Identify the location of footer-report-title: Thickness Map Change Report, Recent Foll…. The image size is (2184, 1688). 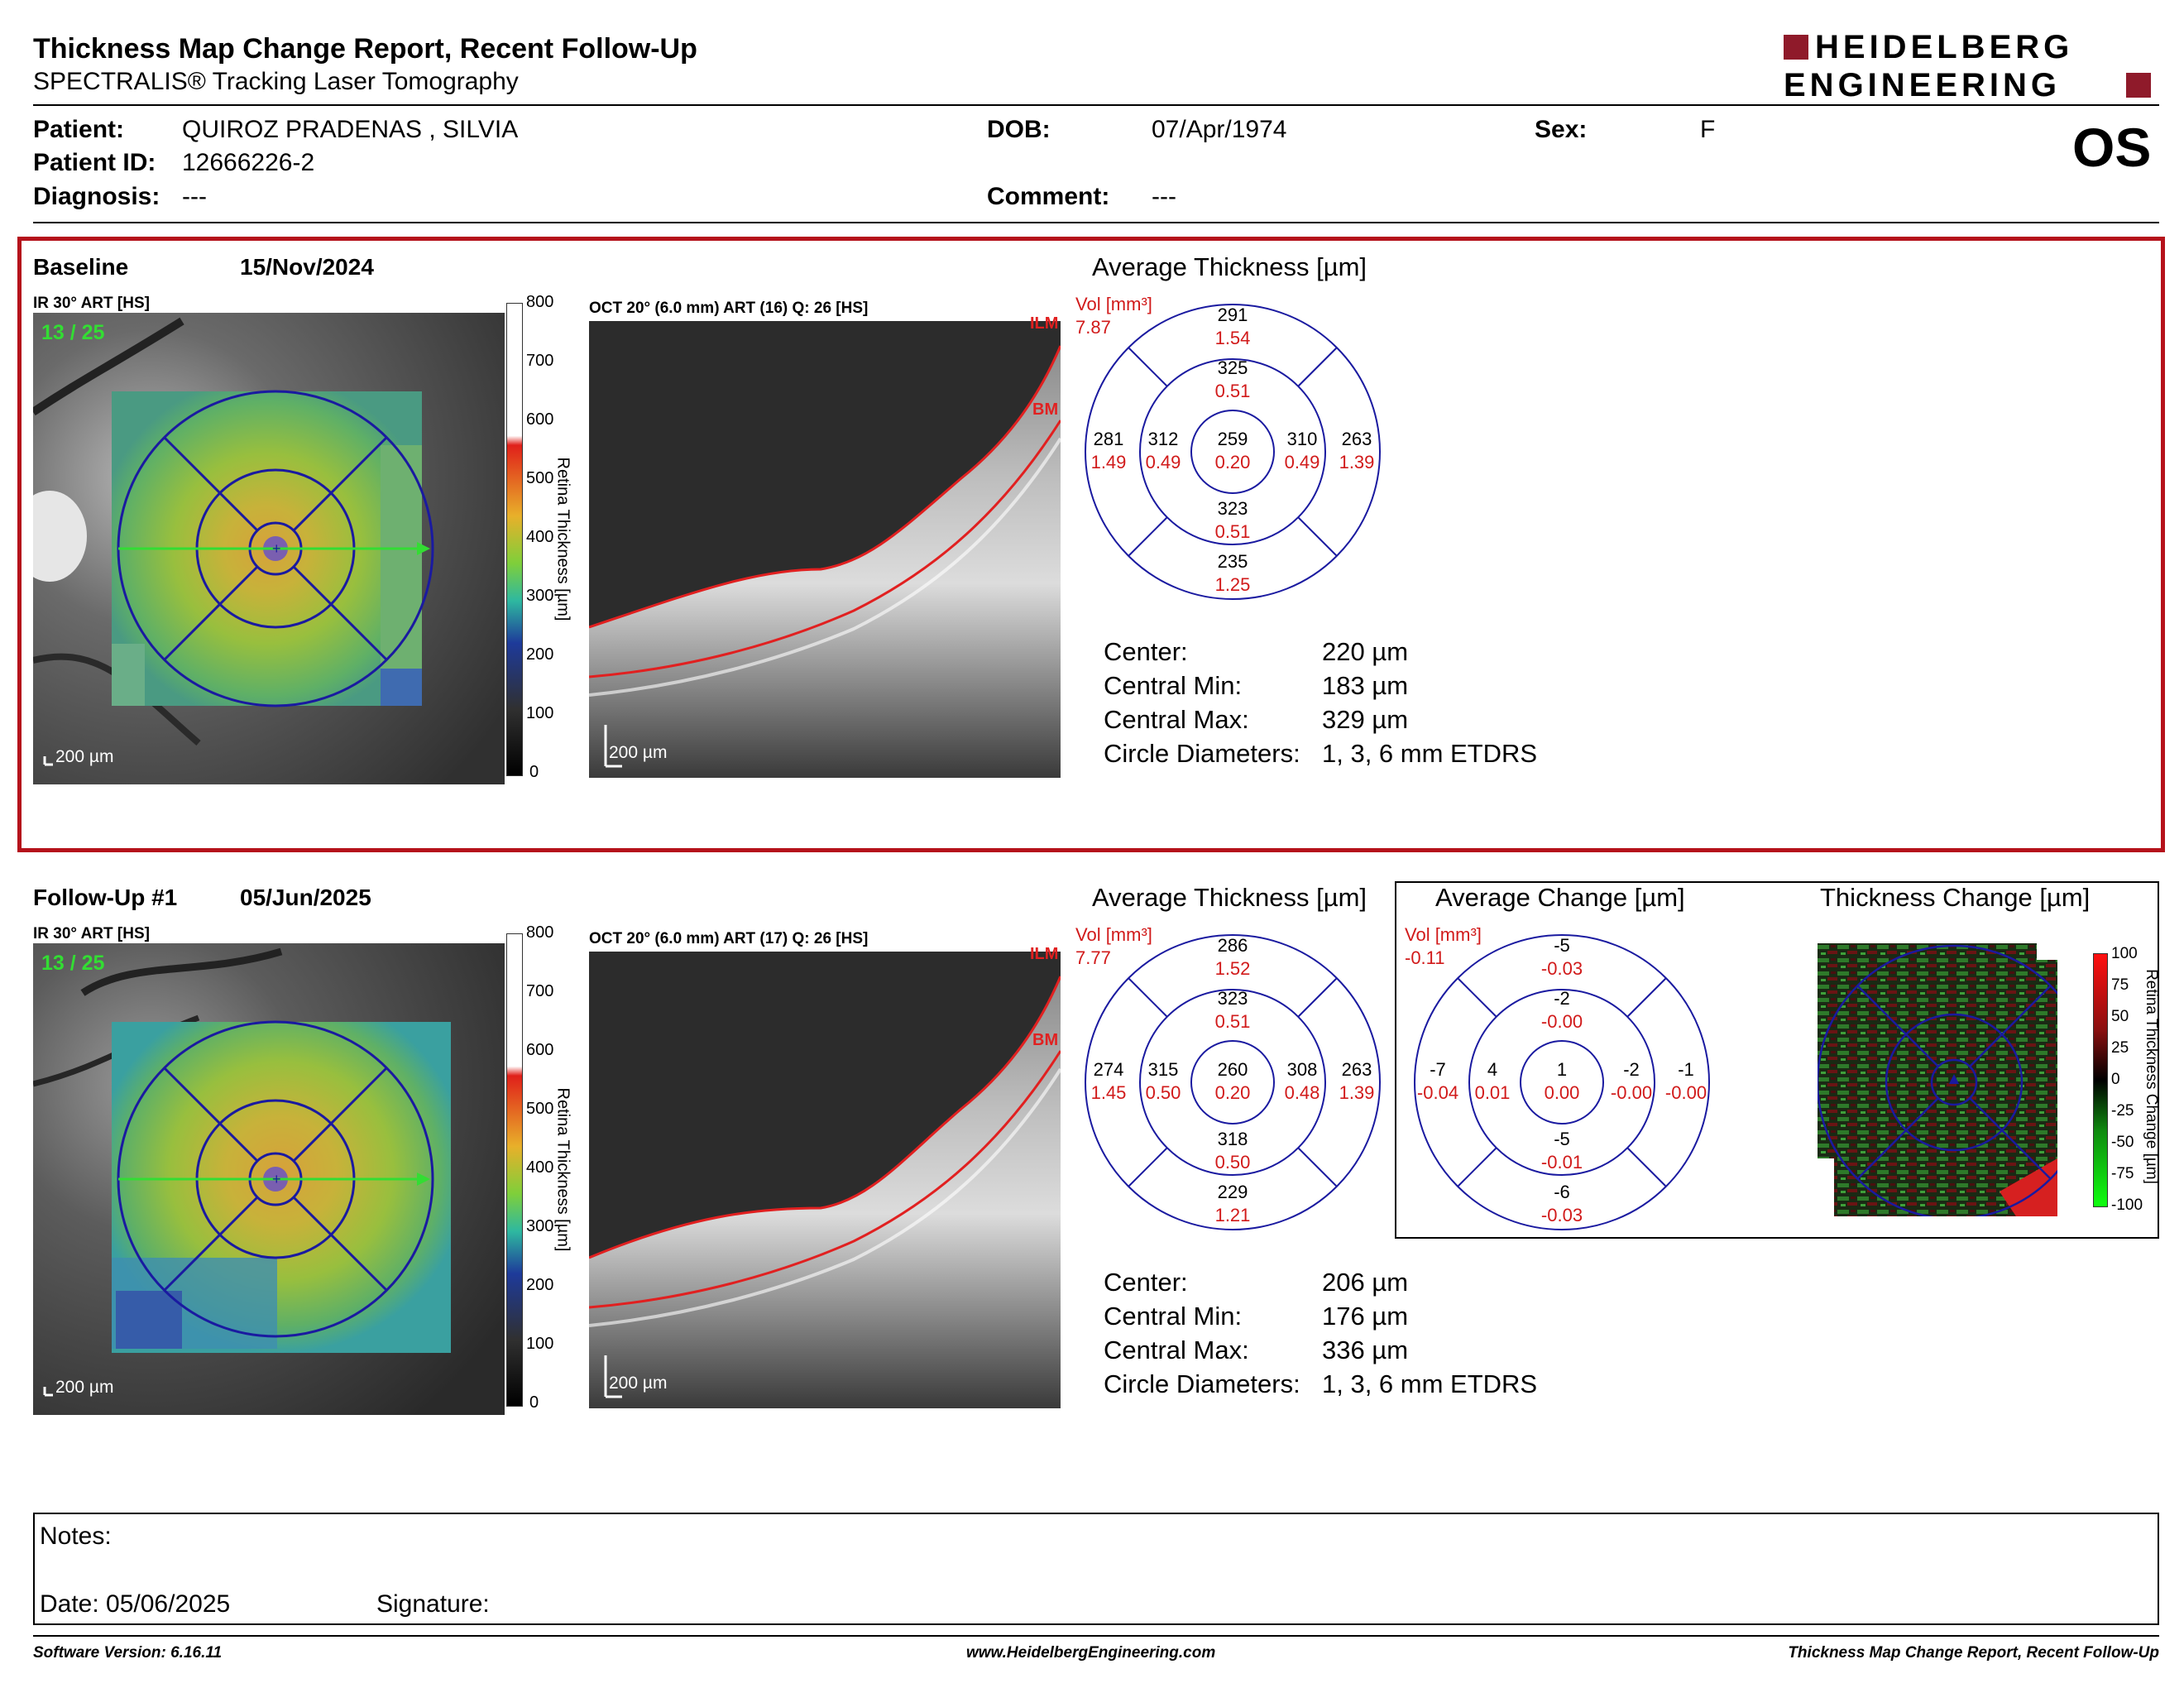
(1973, 1653).